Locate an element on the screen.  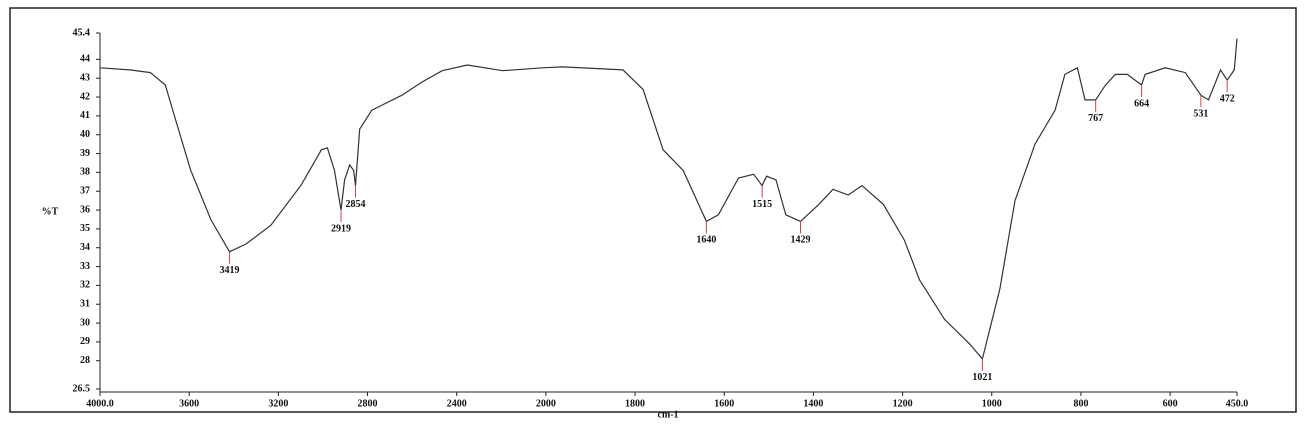
x-tick-label: 3200 is located at coordinates (278, 403).